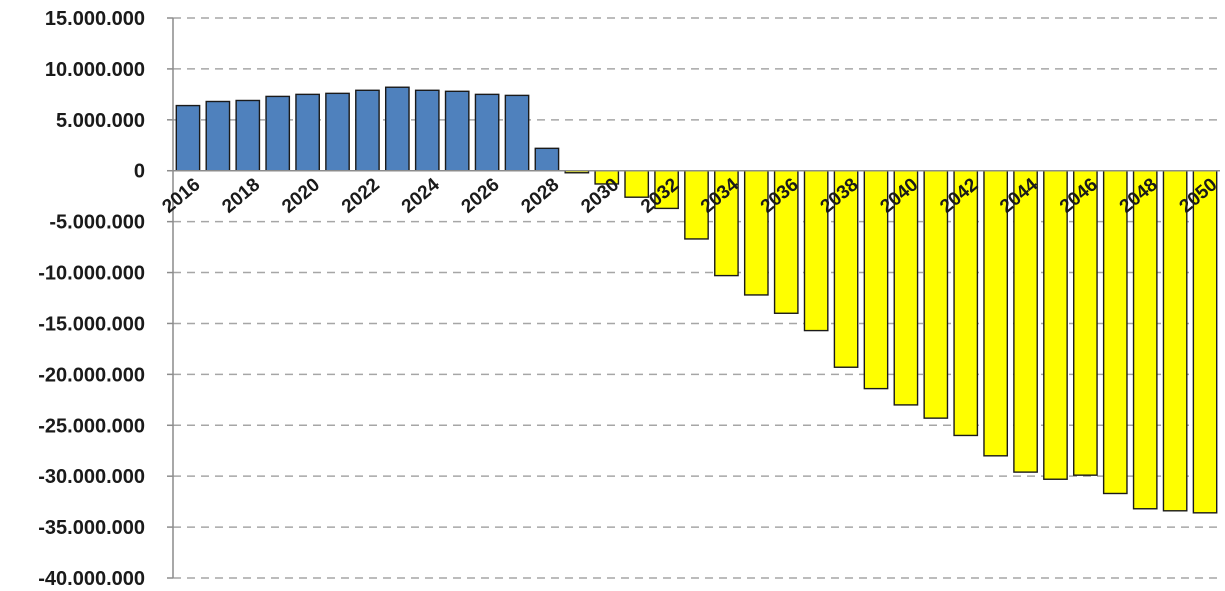 The image size is (1225, 591). Describe the element at coordinates (91, 375) in the screenshot. I see `y-tick-label: -20.000.000` at that location.